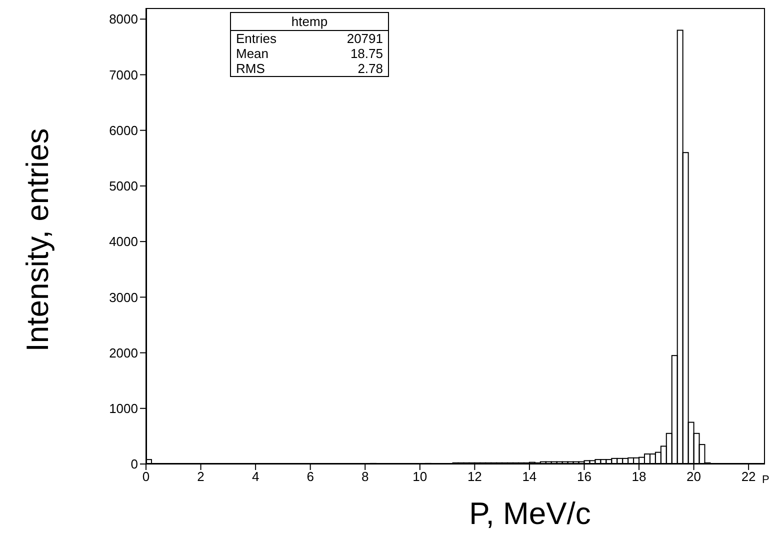  I want to click on annotation: 2.78, so click(370, 68).